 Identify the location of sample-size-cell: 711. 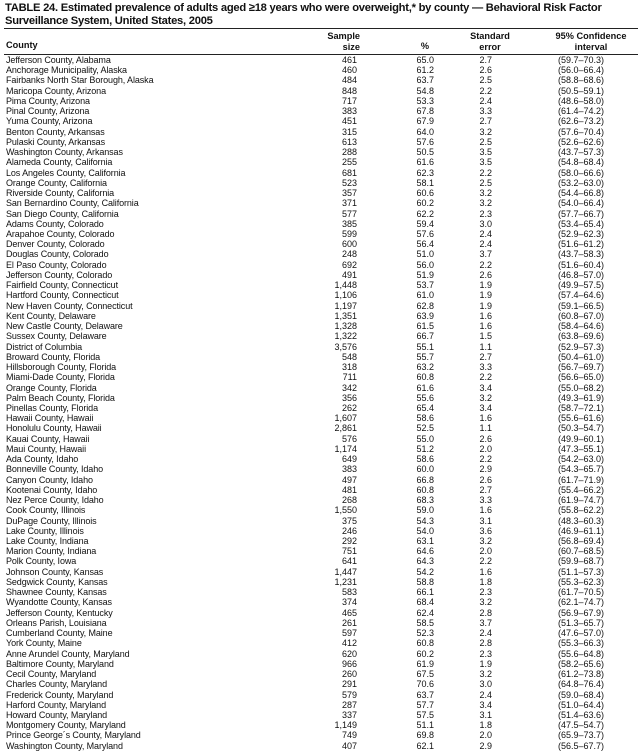
(349, 377).